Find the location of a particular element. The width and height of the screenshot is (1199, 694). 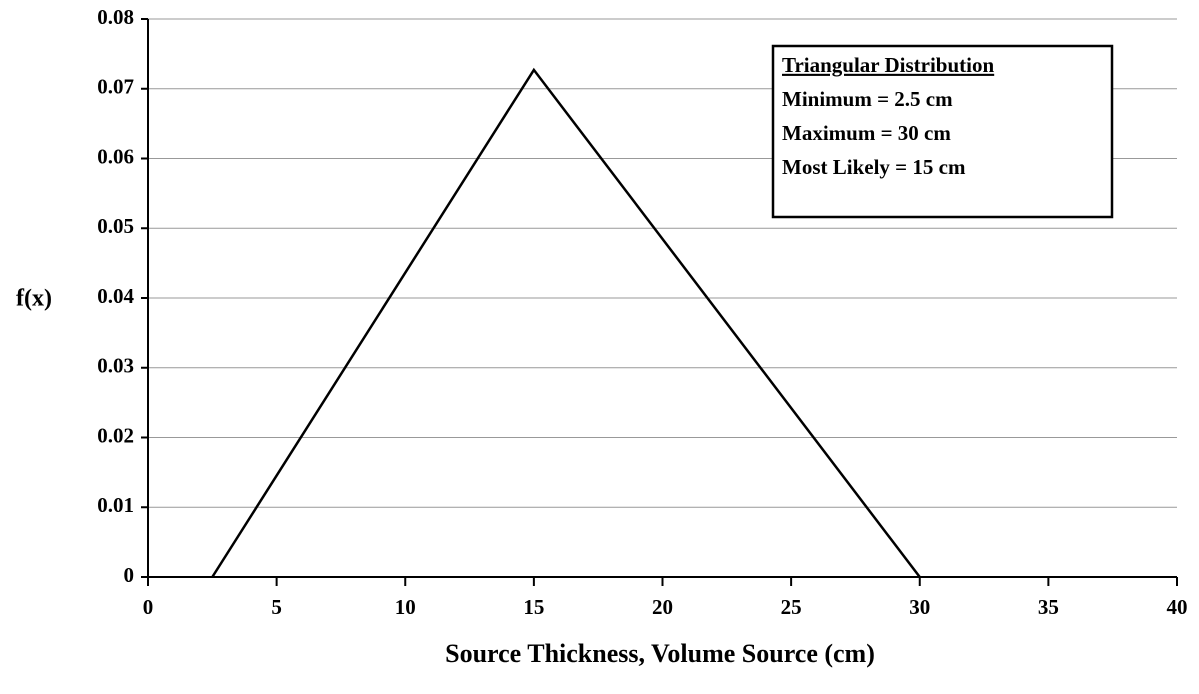

y-tick-label: 0.01 is located at coordinates (115, 505).